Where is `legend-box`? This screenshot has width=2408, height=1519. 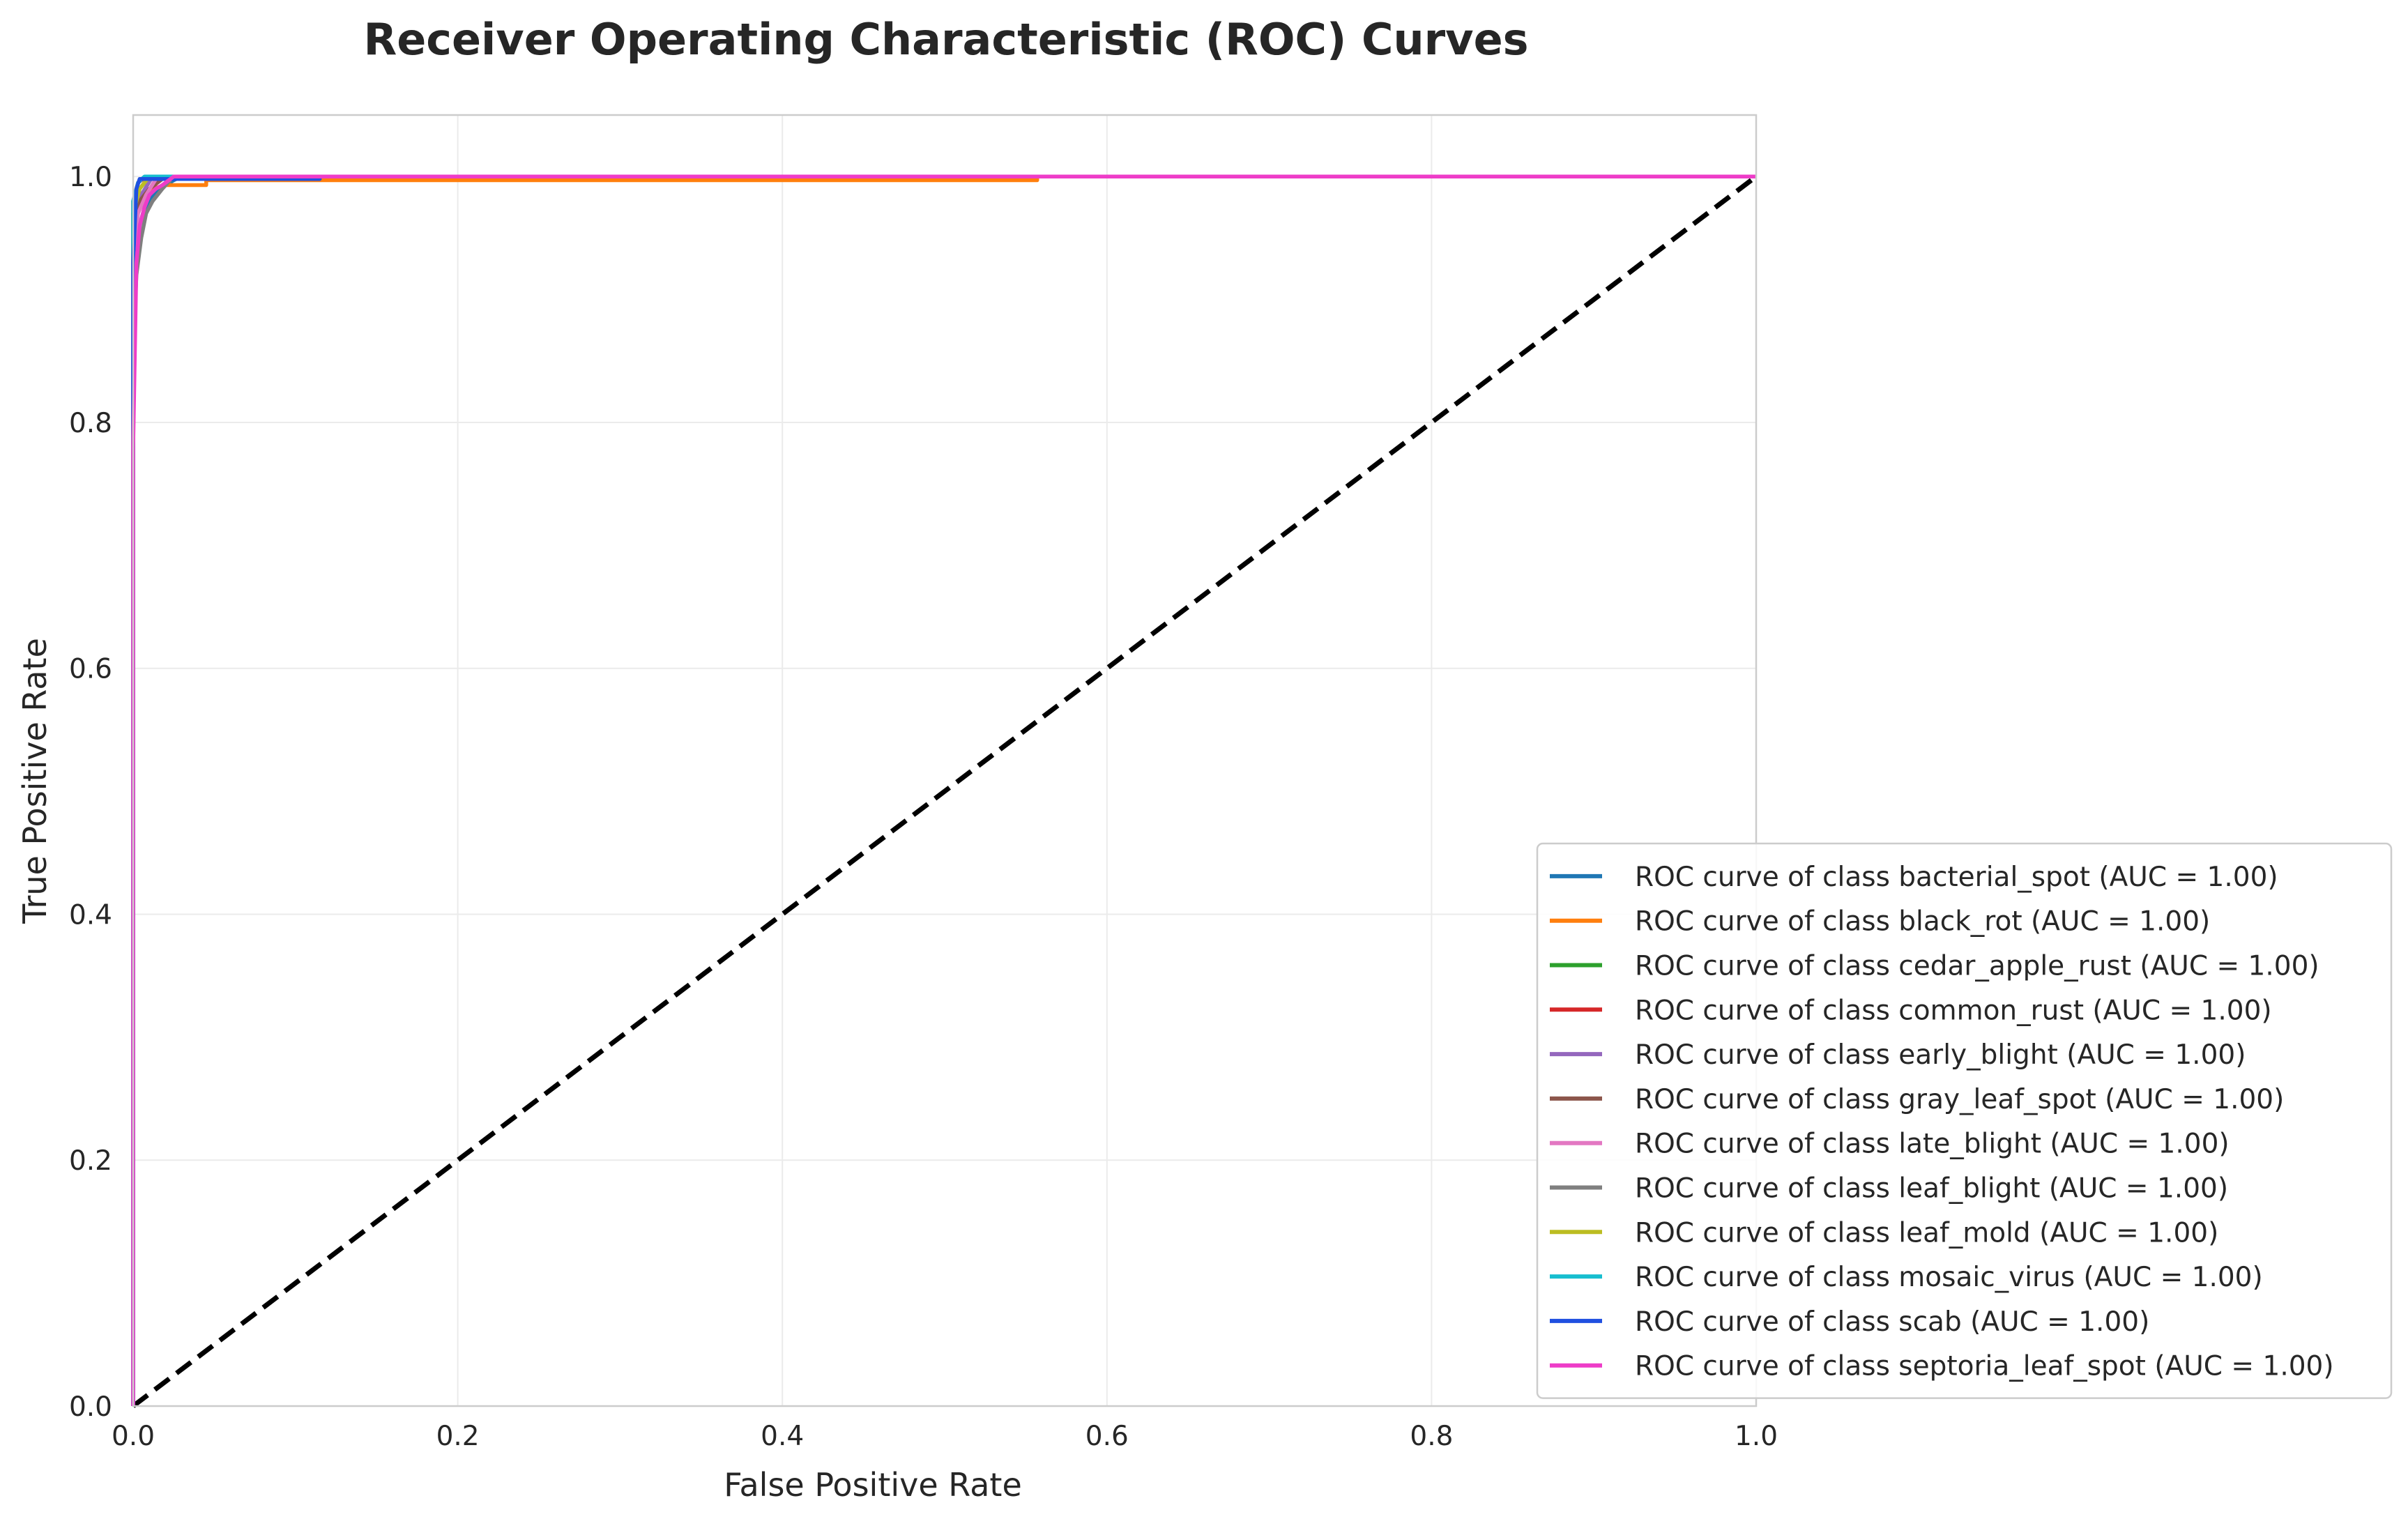
legend-box is located at coordinates (1964, 1120).